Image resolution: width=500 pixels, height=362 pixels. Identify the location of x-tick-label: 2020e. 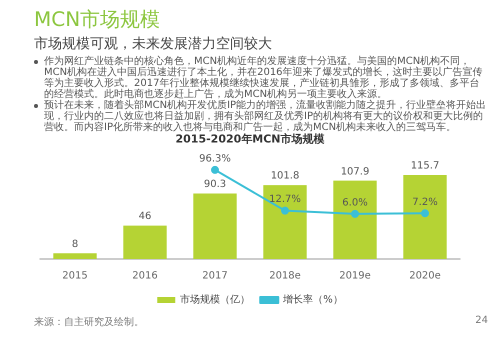
(425, 276).